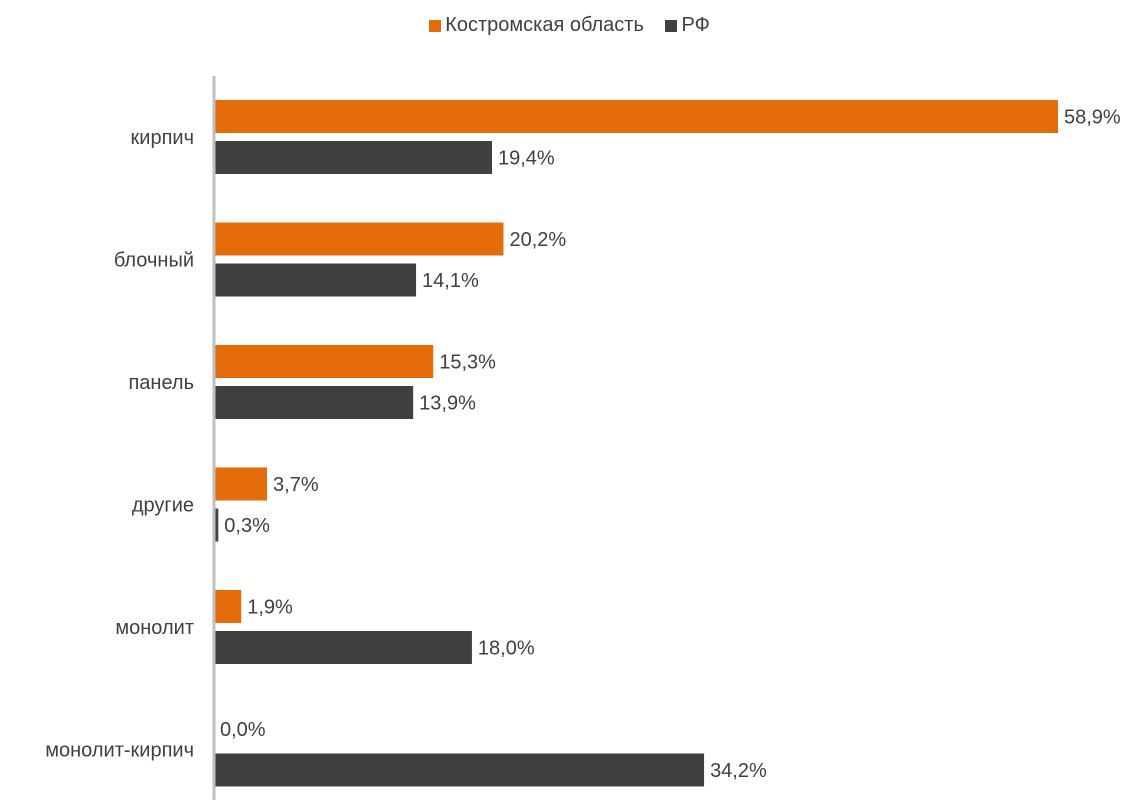 This screenshot has height=803, width=1139. I want to click on legend-swatch-rf, so click(671, 25).